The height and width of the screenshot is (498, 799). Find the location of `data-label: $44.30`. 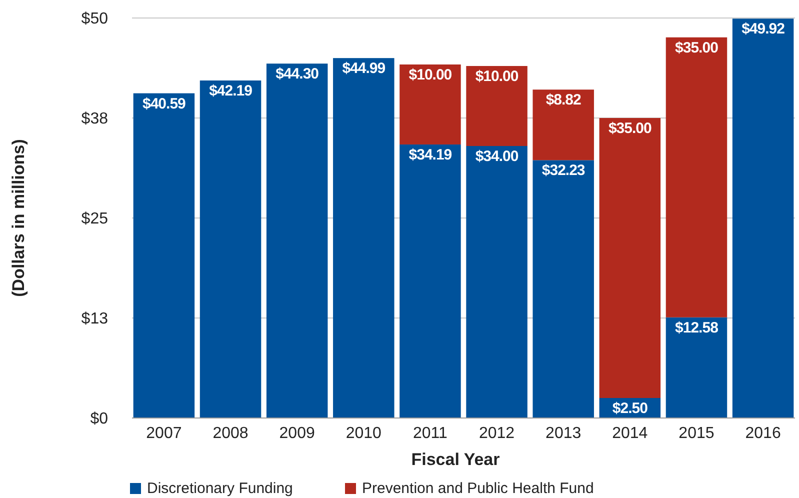

data-label: $44.30 is located at coordinates (297, 74).